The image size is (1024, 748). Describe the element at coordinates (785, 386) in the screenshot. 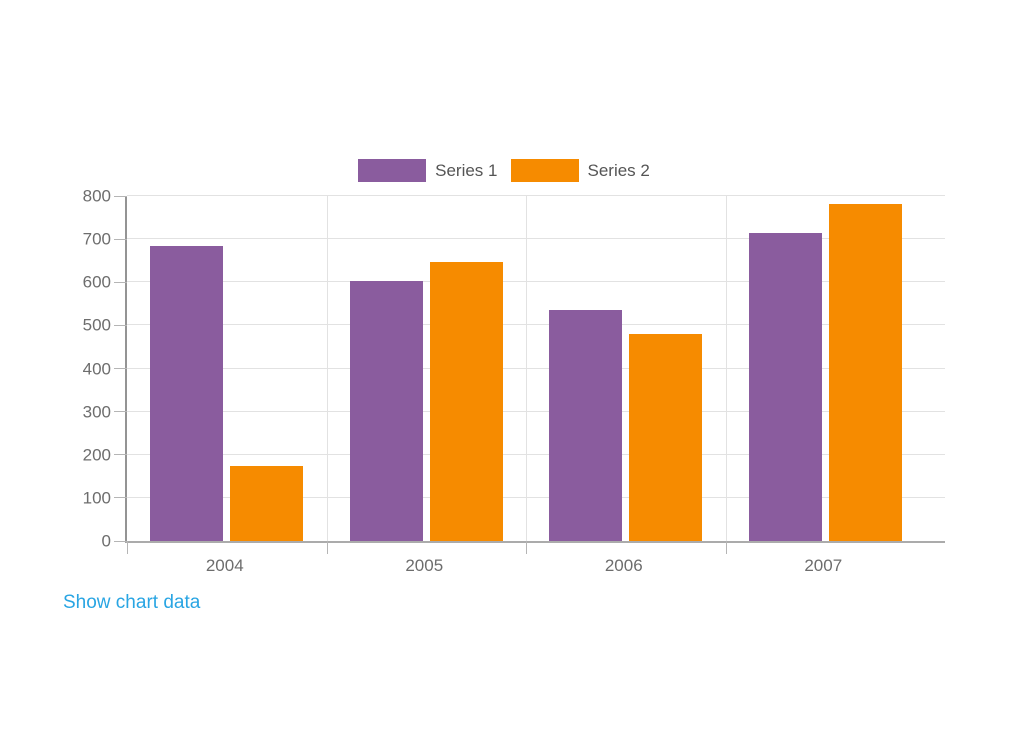

I see `bar-series1-2007` at that location.